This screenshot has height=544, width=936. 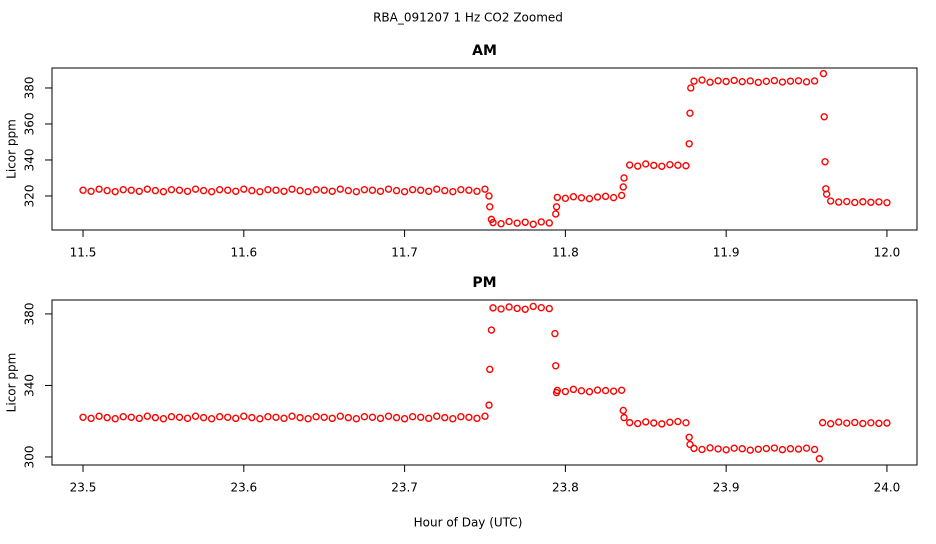 What do you see at coordinates (83, 488) in the screenshot?
I see `x-tick-label: 23.5` at bounding box center [83, 488].